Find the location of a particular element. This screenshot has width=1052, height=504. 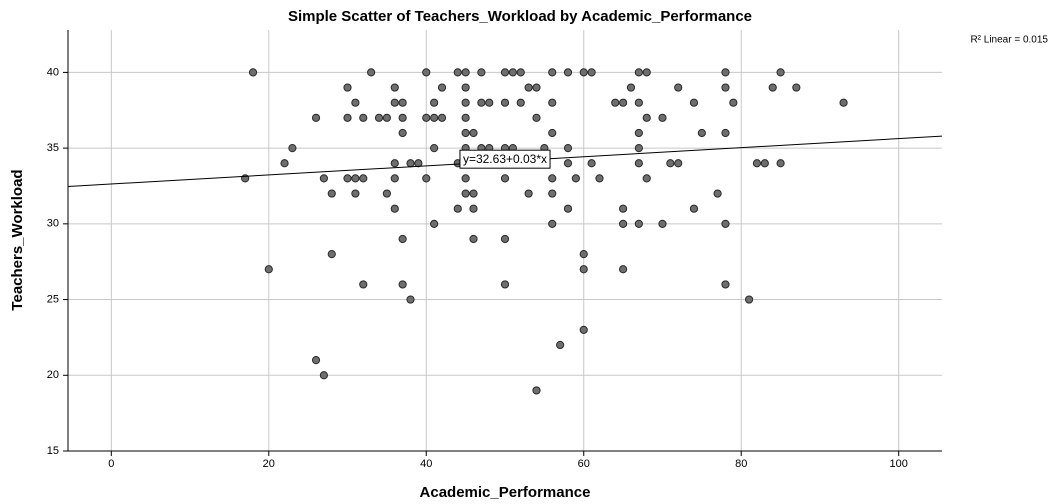

fit-label-box is located at coordinates (505, 159).